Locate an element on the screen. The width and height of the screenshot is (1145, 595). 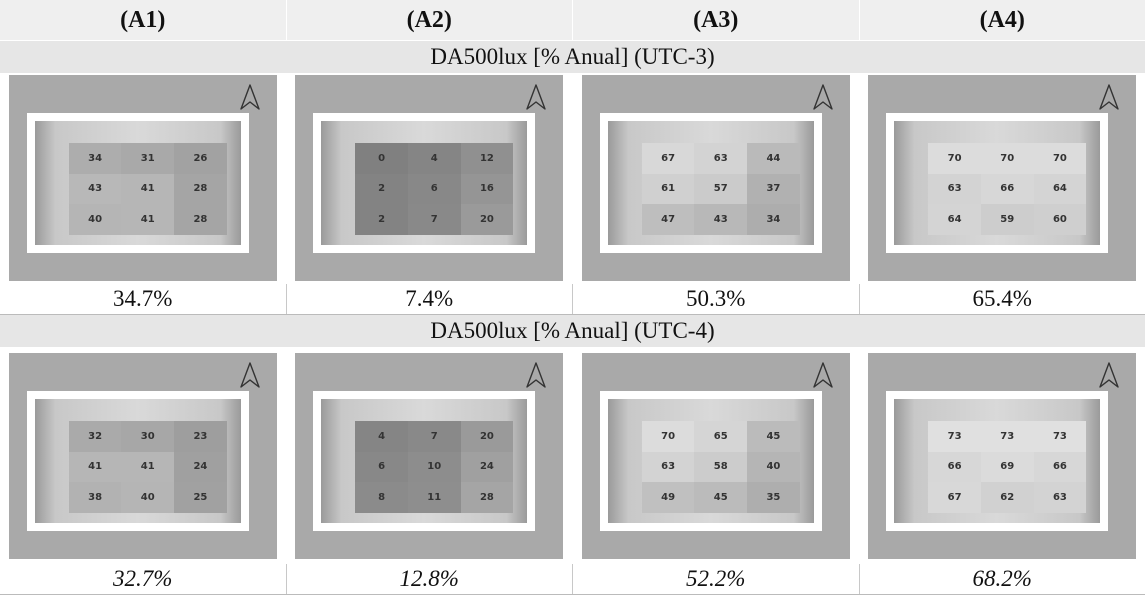
percent-a4: 68.2% is located at coordinates (1002, 579).